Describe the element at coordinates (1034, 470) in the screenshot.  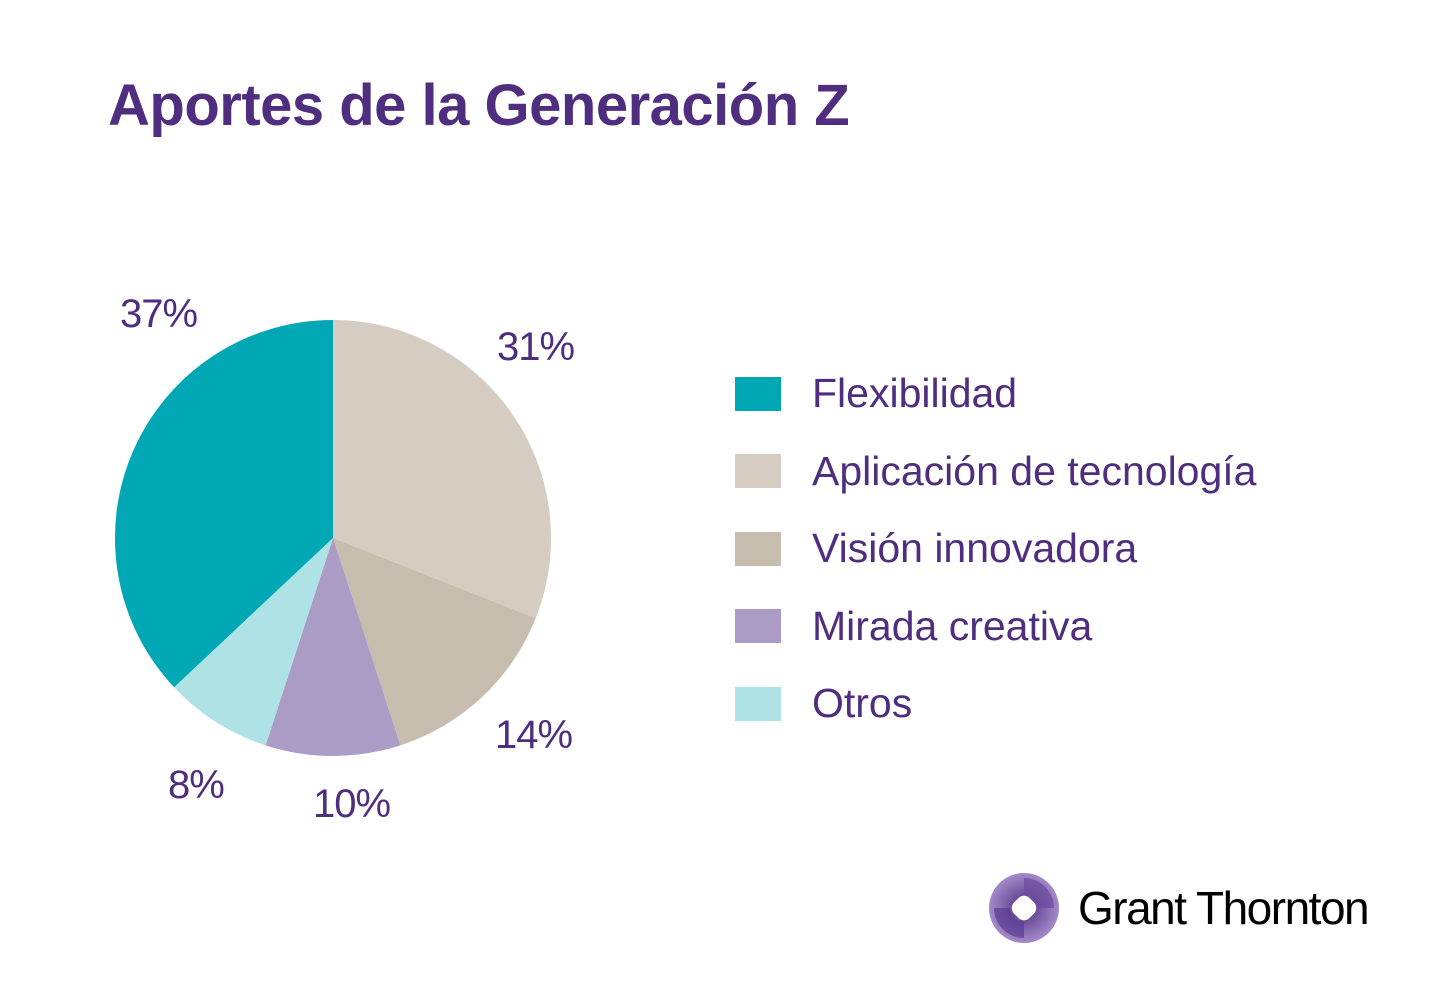
I see `legend-label: Aplicación de tecnología` at that location.